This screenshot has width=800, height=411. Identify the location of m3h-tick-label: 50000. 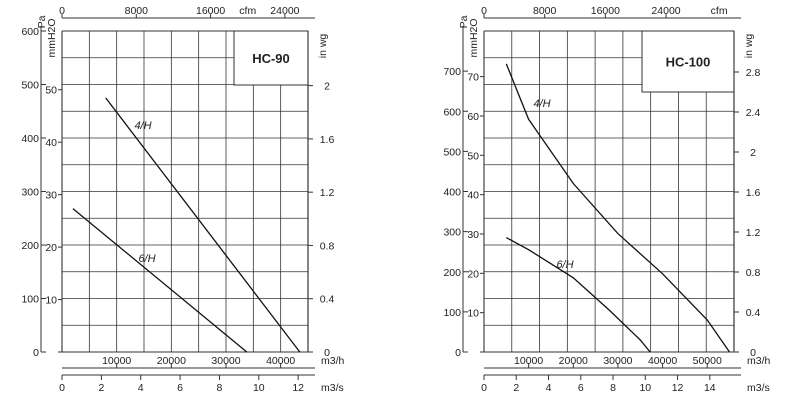
(707, 361).